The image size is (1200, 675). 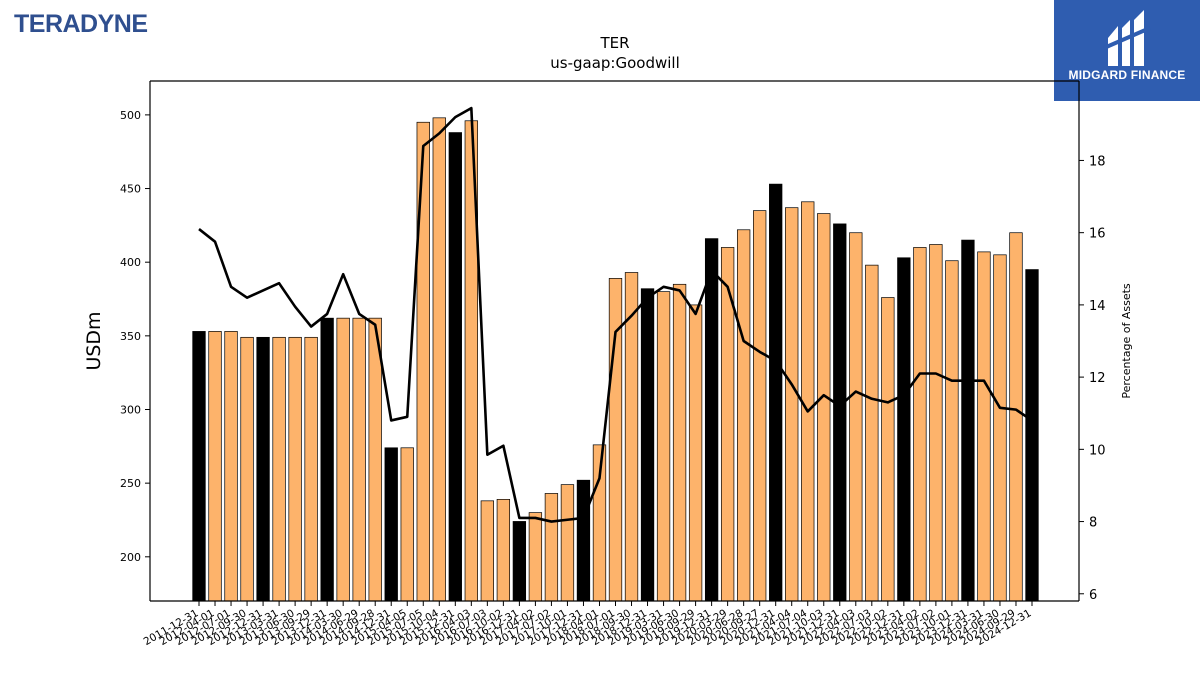 I want to click on y2-tick-label-12: 12, so click(x=1097, y=378).